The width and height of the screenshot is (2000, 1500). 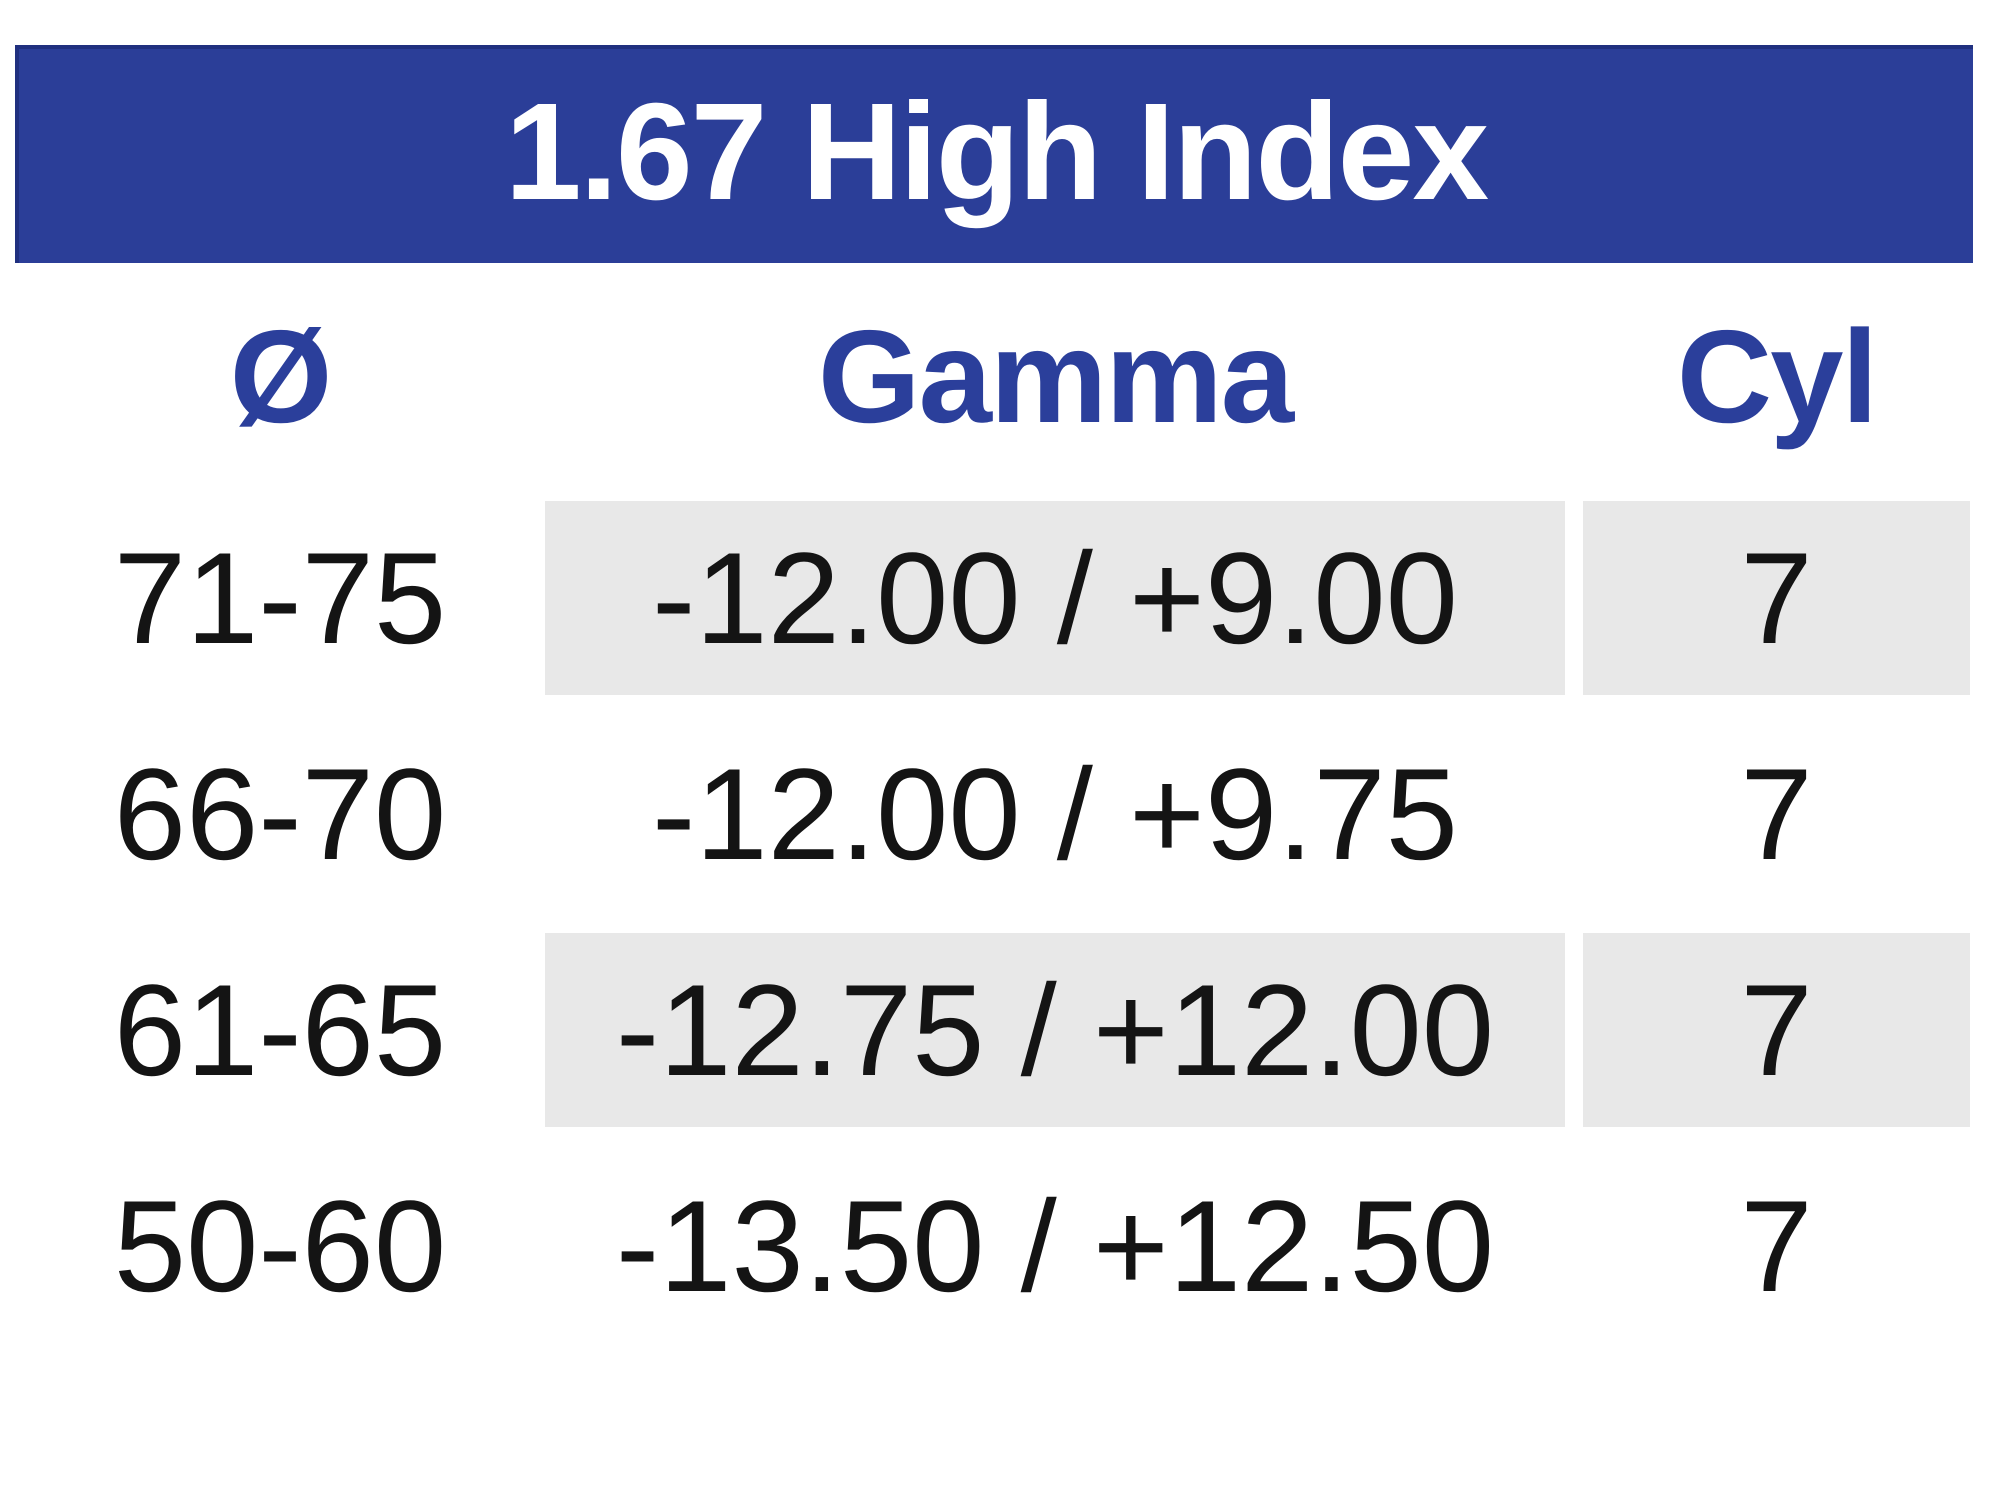 What do you see at coordinates (1055, 1246) in the screenshot?
I see `gamma-cell: -13.50 / +12.50` at bounding box center [1055, 1246].